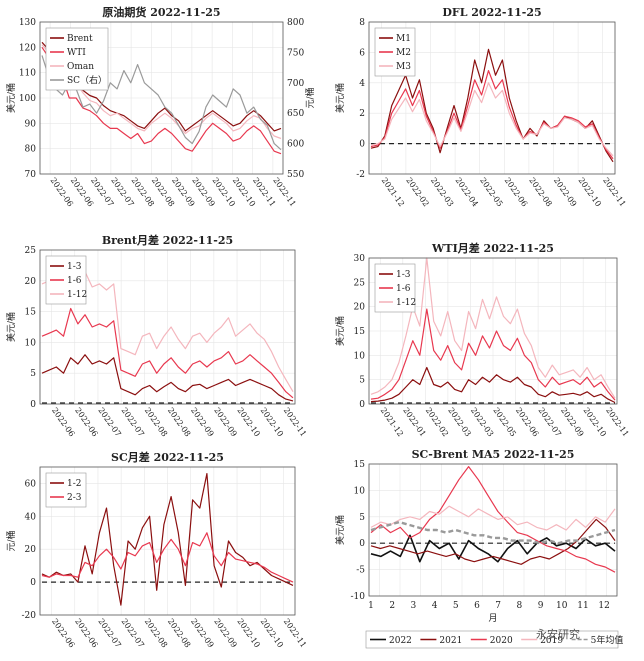  Describe the element at coordinates (492, 618) in the screenshot. I see `x-axis-label: 月` at that location.